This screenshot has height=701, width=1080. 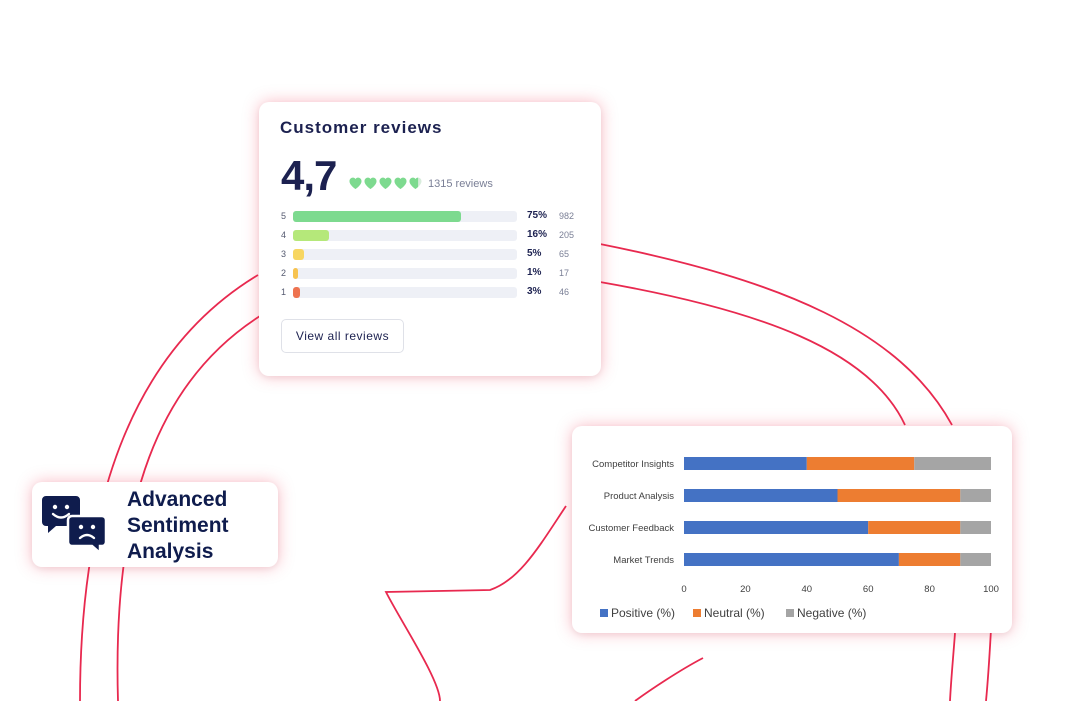 I want to click on rating-row-2: 2 1% 17, so click(x=430, y=274).